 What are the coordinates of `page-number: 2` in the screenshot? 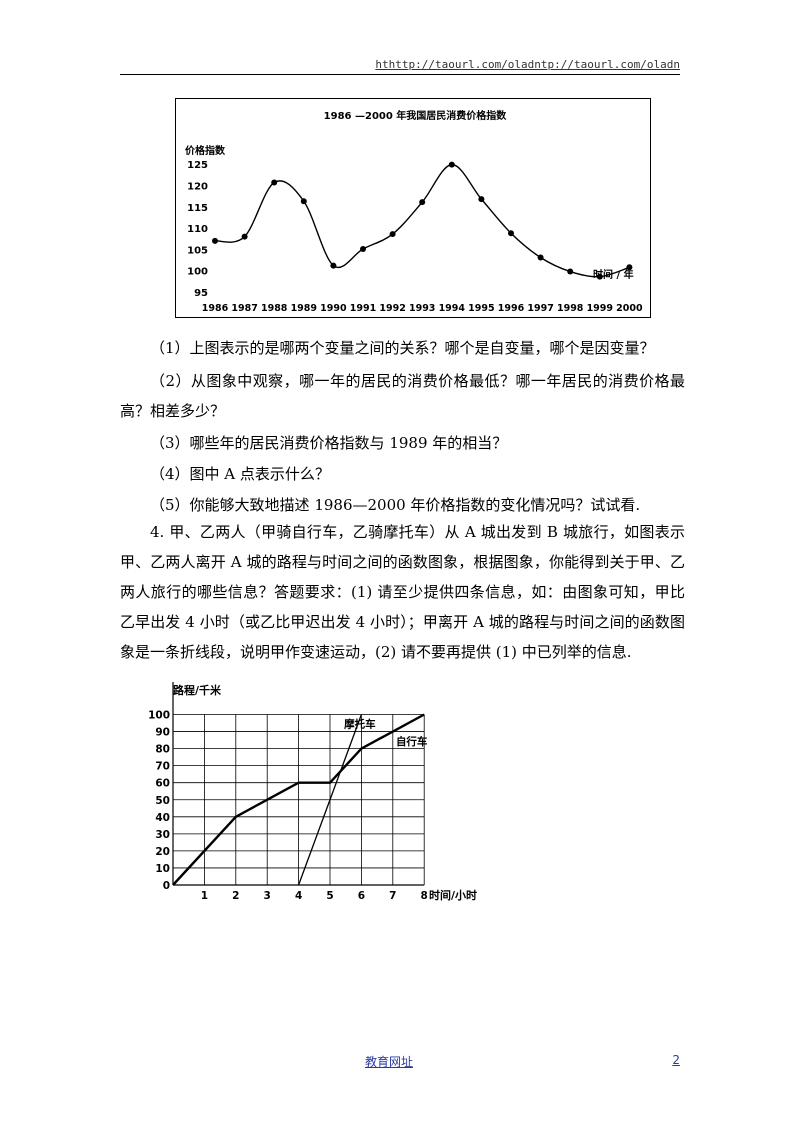 It's located at (676, 1060).